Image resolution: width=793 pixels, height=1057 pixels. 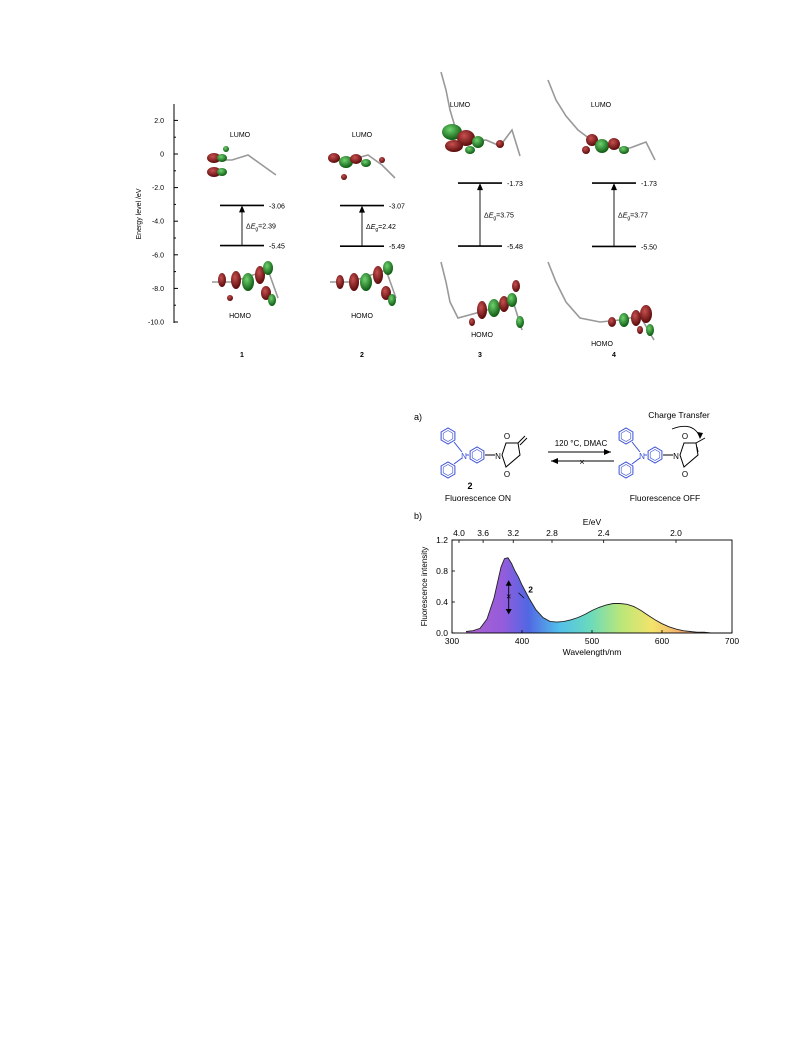 What do you see at coordinates (158, 222) in the screenshot?
I see `energy-tick-label: -4.0` at bounding box center [158, 222].